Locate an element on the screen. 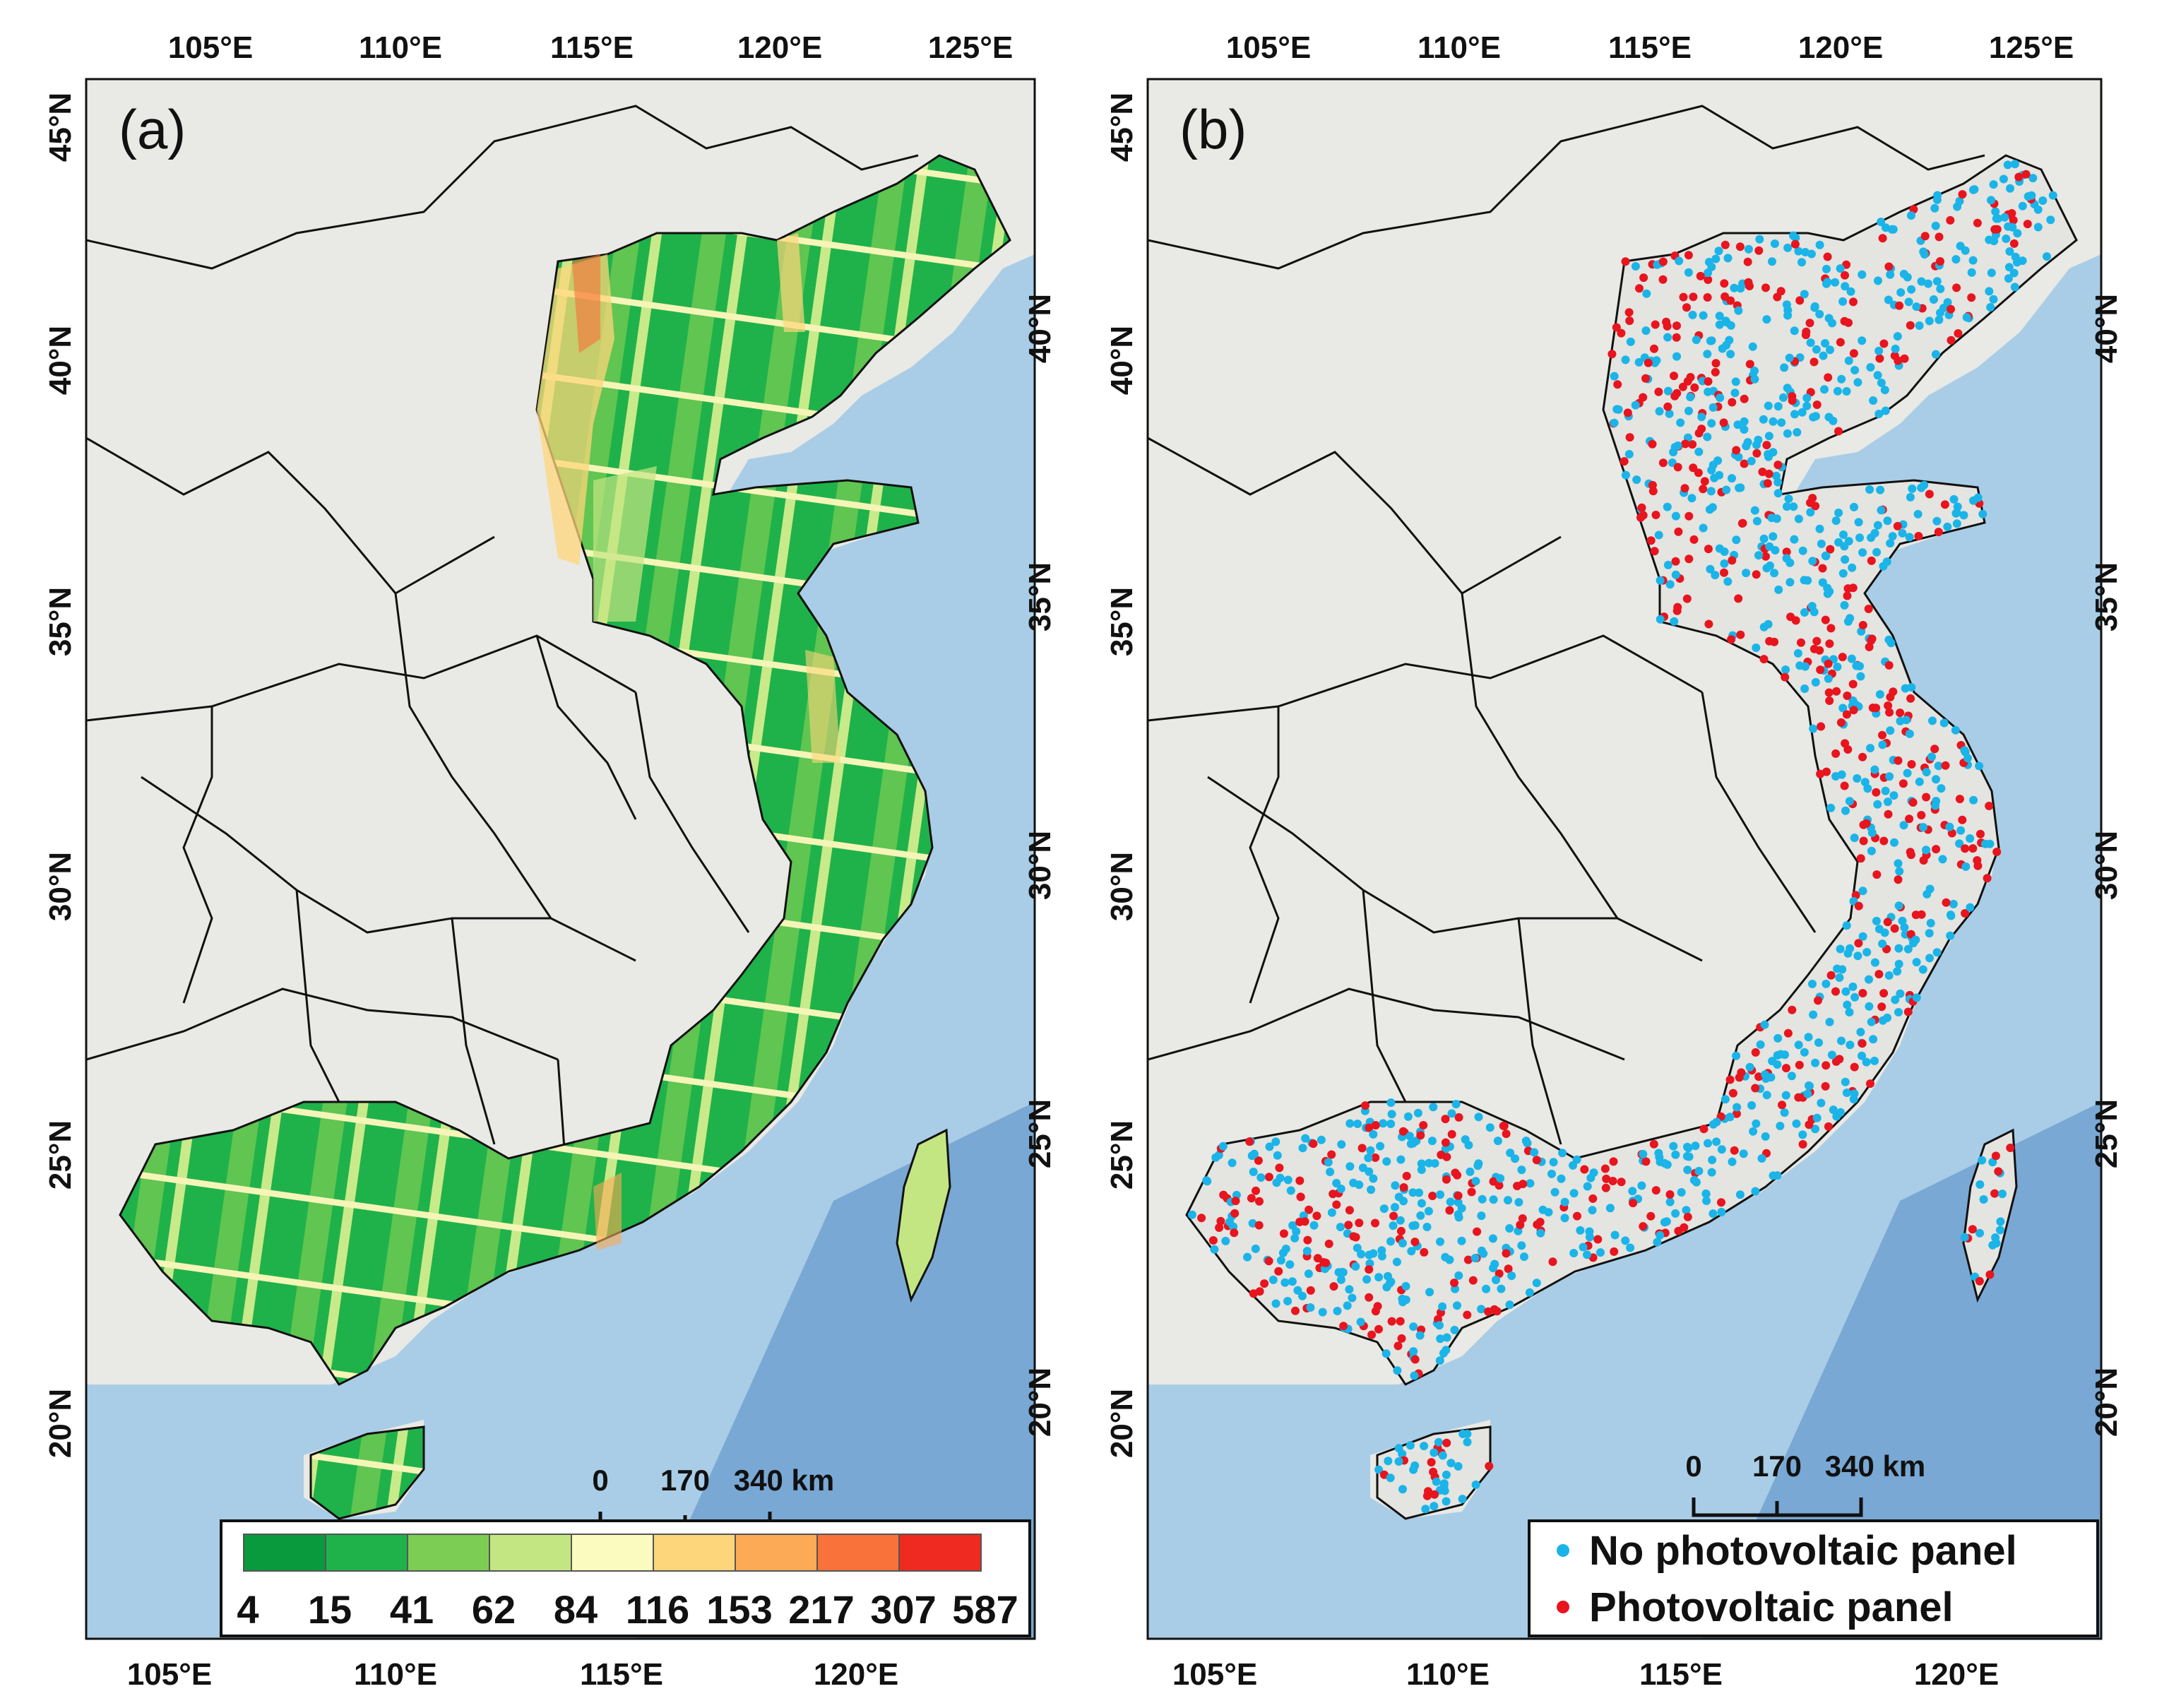  left-tick-label: 35°N is located at coordinates (1122, 621).